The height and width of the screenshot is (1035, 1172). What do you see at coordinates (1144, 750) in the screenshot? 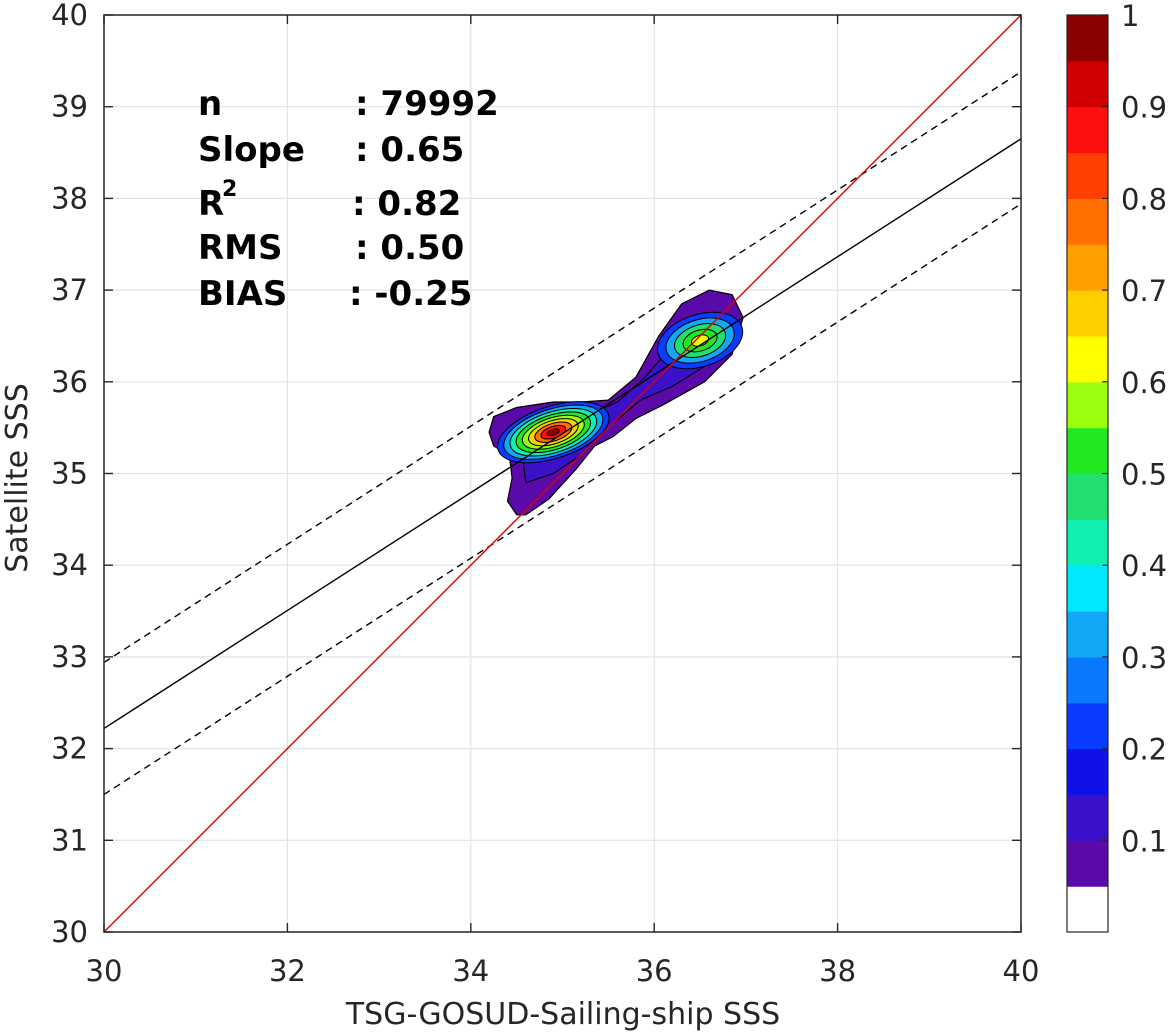
I see `colorbar-tick-label: 0.2` at bounding box center [1144, 750].